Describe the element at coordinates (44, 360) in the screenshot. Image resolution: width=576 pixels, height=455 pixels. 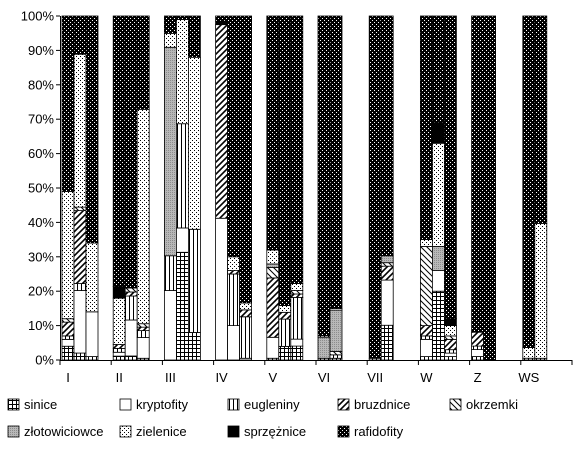
I see `y-tick-label: 0%` at that location.